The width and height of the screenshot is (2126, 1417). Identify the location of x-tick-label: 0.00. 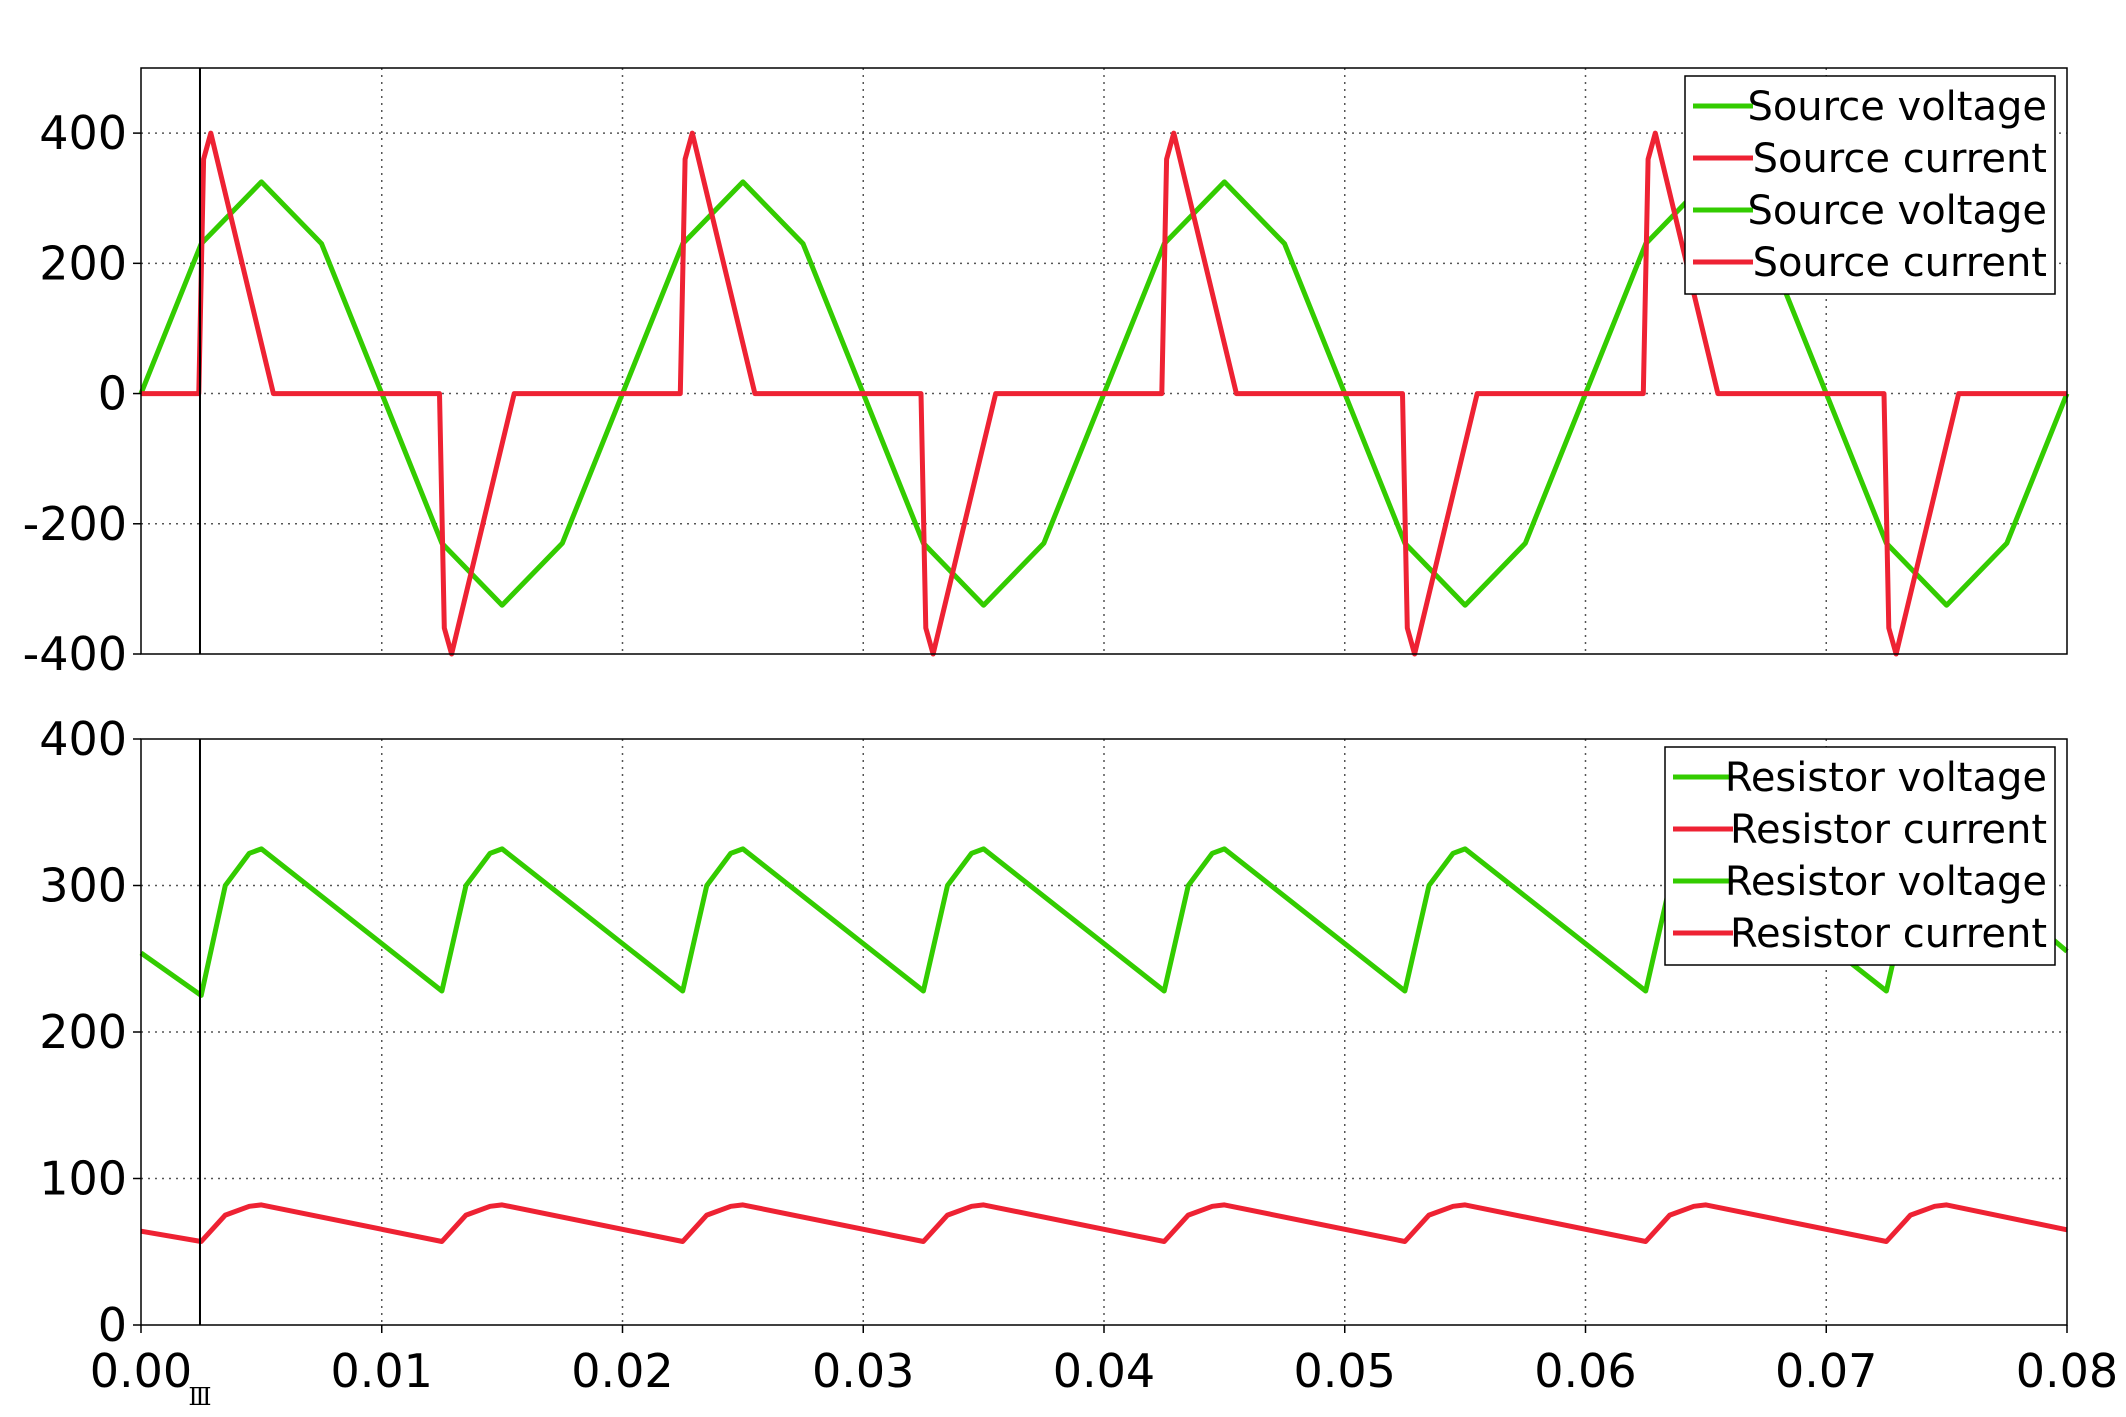
(141, 1371).